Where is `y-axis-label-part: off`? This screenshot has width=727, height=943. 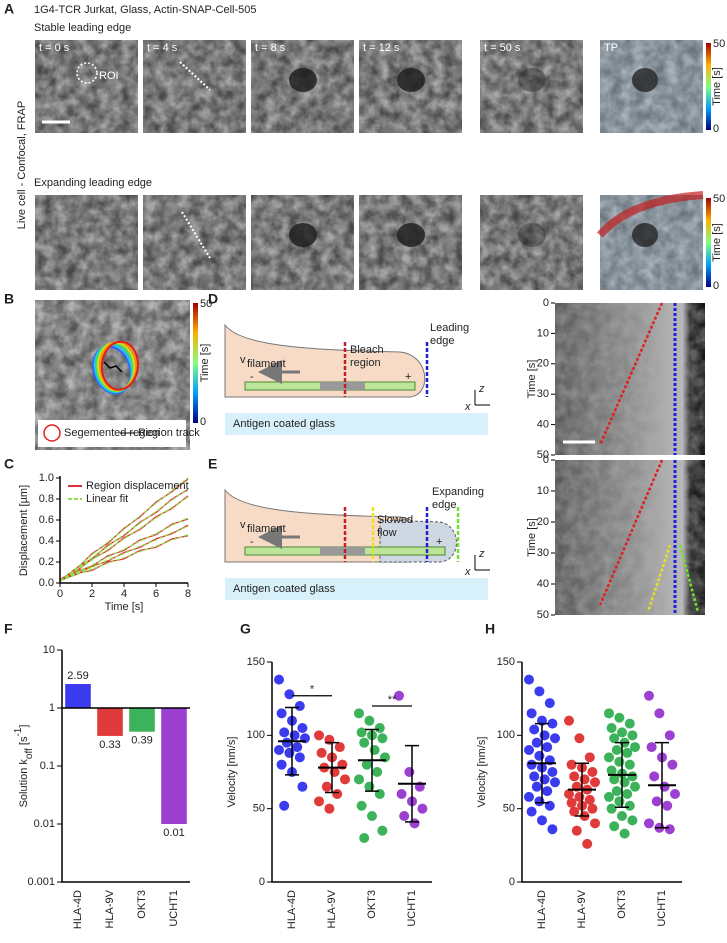
y-axis-label-part: off is located at coordinates (29, 753).